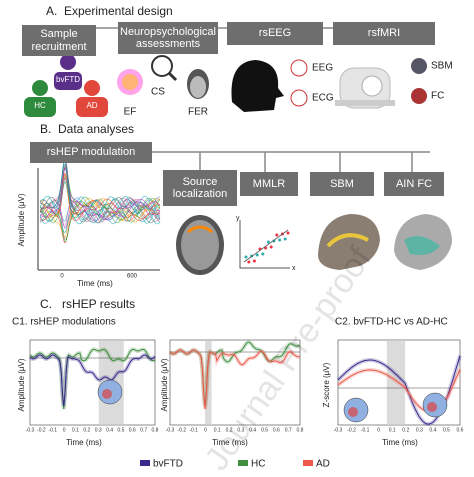  What do you see at coordinates (294, 268) in the screenshot?
I see `axis-label: x` at bounding box center [294, 268].